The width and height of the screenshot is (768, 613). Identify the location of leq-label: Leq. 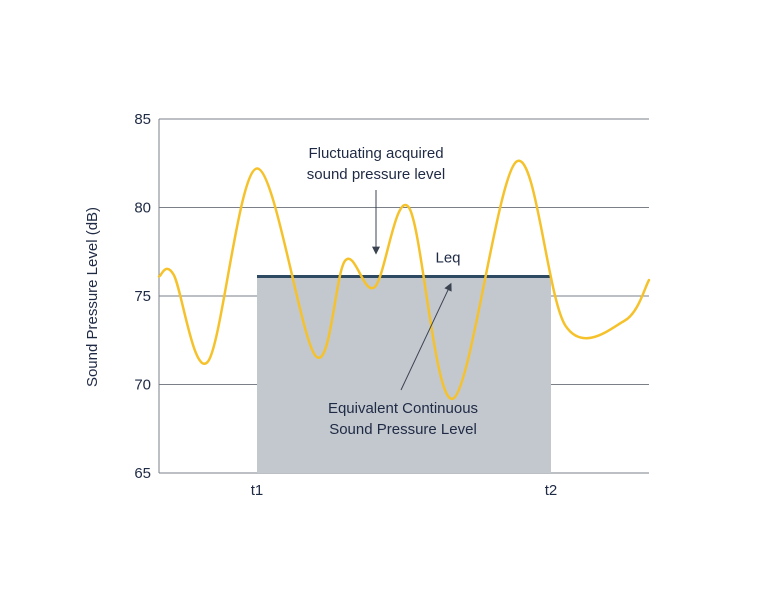
(447, 258).